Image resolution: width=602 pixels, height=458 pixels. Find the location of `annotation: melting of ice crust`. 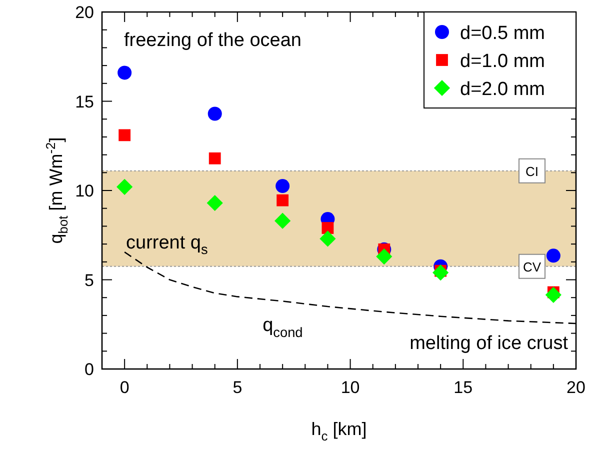

annotation: melting of ice crust is located at coordinates (489, 343).